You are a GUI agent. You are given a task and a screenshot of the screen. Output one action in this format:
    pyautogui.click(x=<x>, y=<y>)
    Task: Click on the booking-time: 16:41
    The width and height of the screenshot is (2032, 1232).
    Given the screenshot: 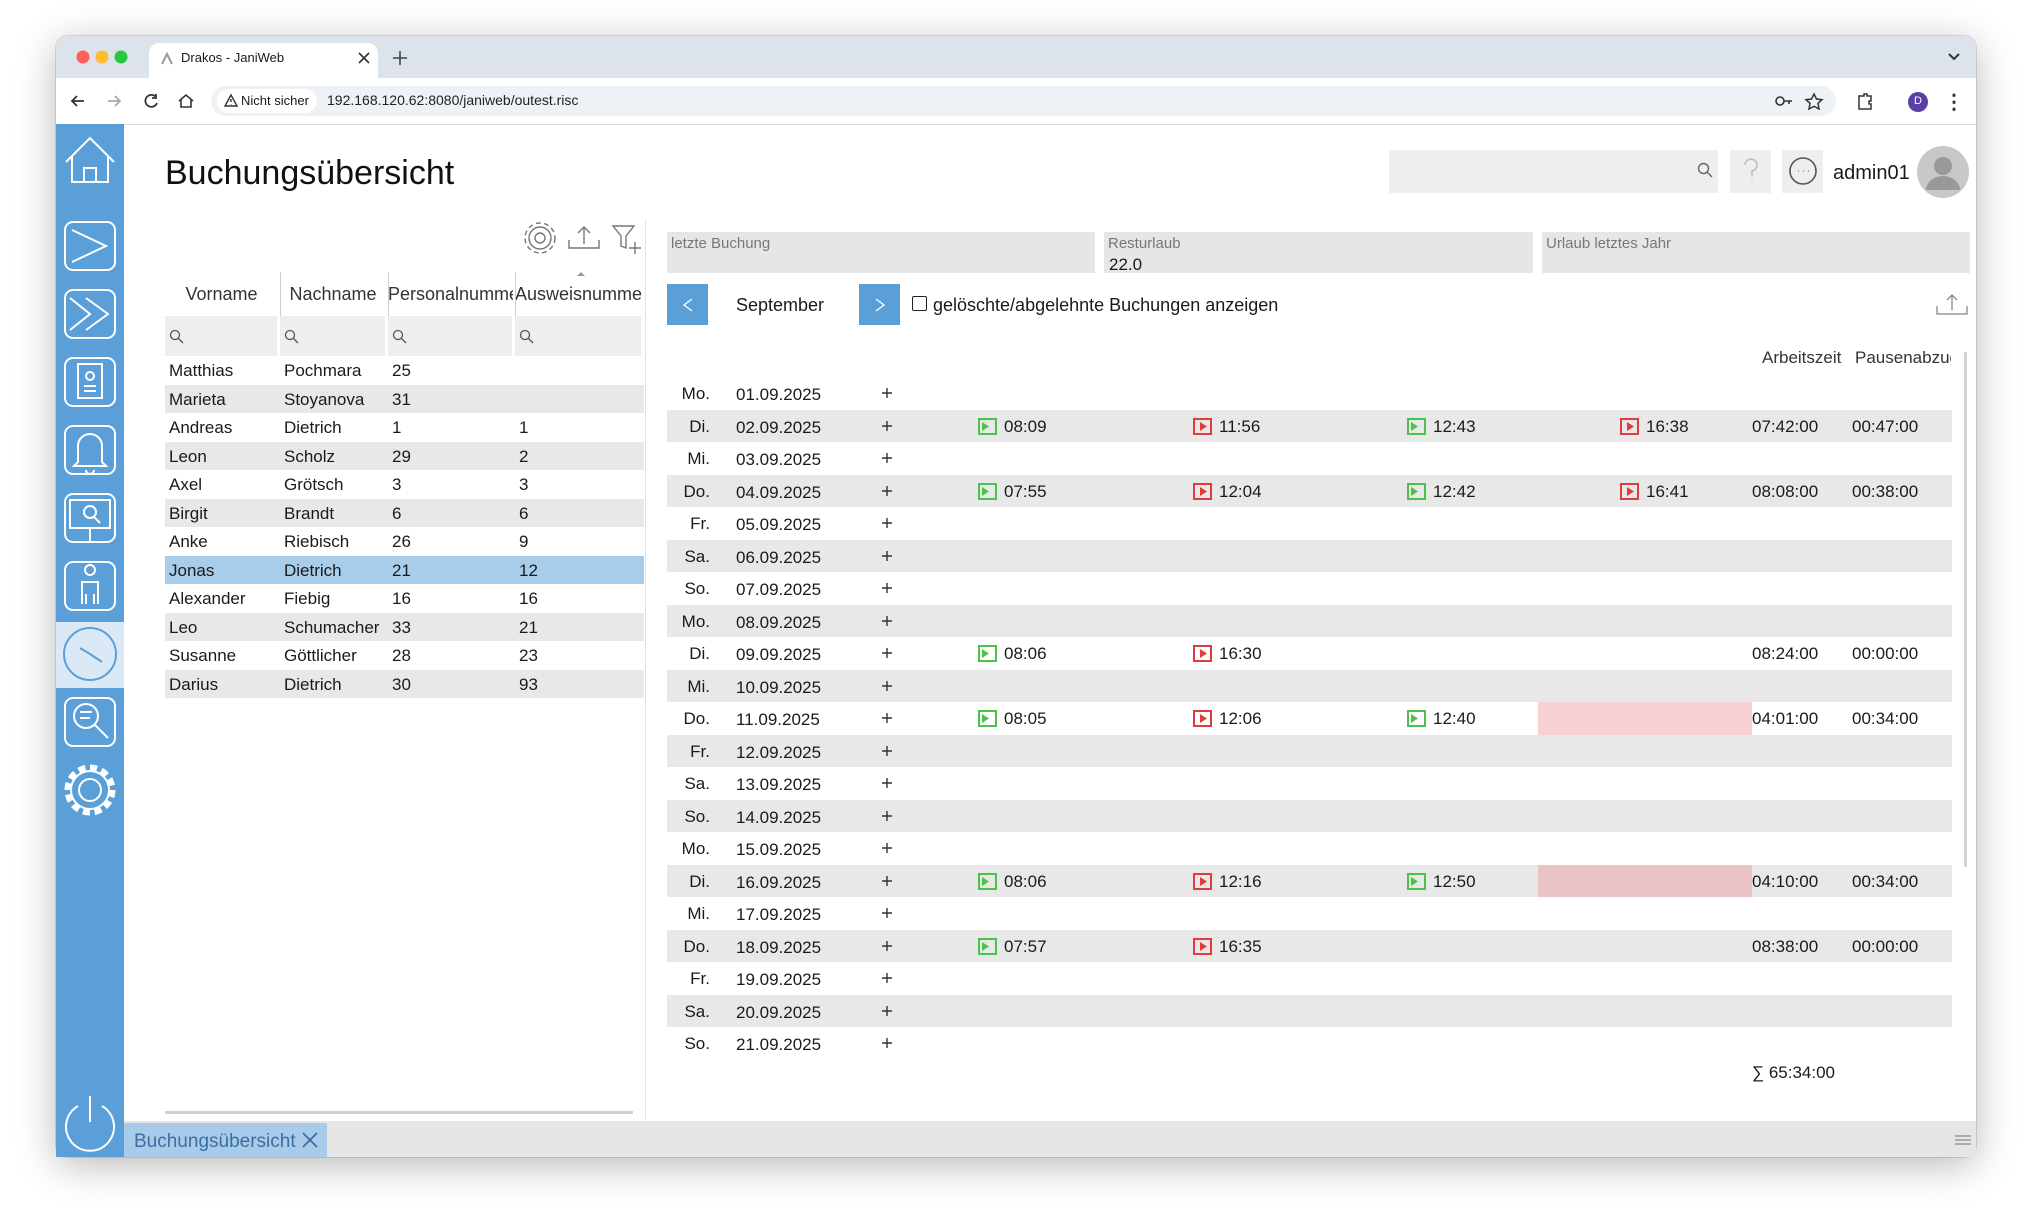 What is the action you would take?
    pyautogui.click(x=1667, y=491)
    